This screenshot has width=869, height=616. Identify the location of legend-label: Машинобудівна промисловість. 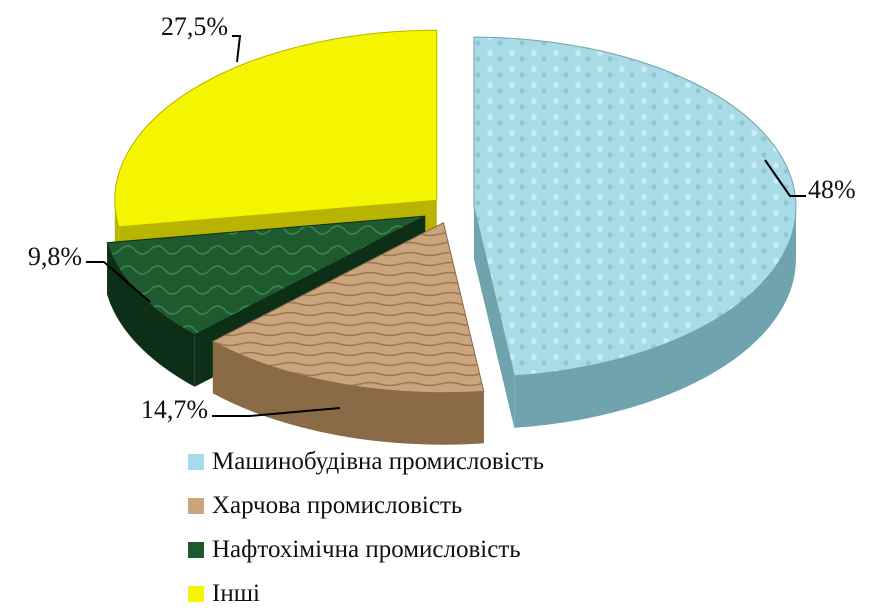
(378, 461).